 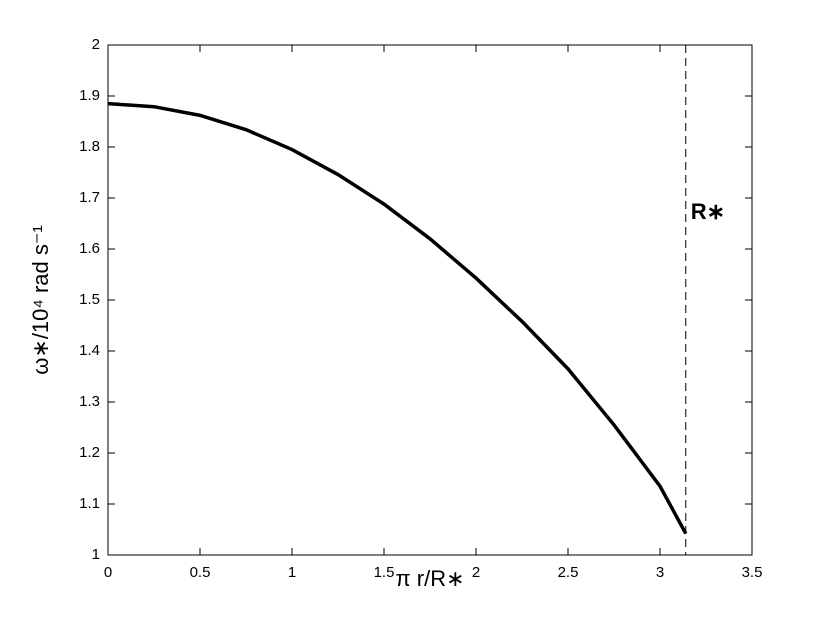 I want to click on x-tick-label: 3, so click(x=660, y=572).